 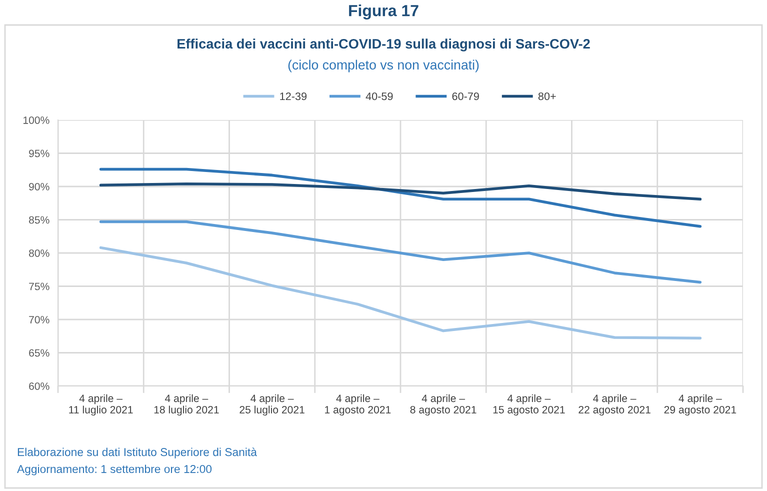 I want to click on text: Figura 17, so click(x=383, y=12).